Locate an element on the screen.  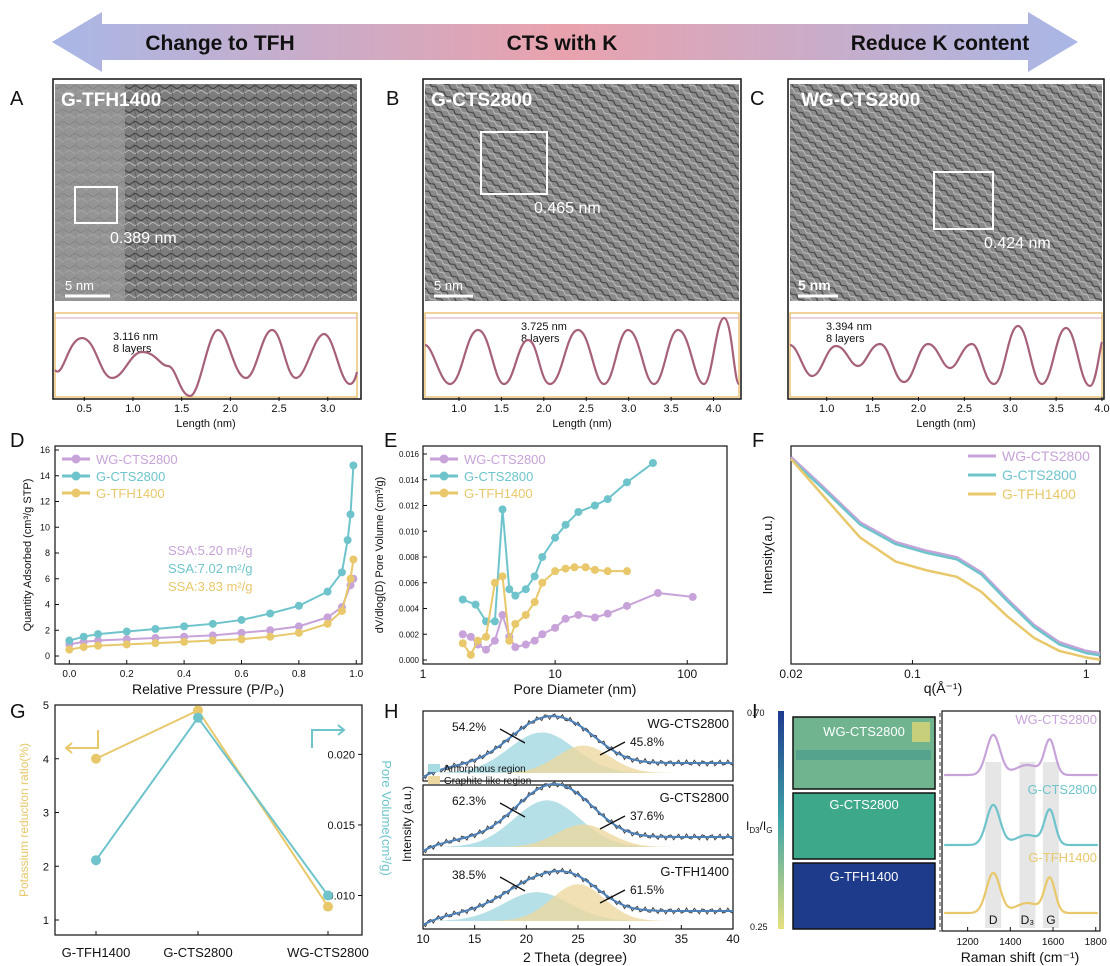
xrd-sample-label: G-TFH1400 is located at coordinates (694, 871).